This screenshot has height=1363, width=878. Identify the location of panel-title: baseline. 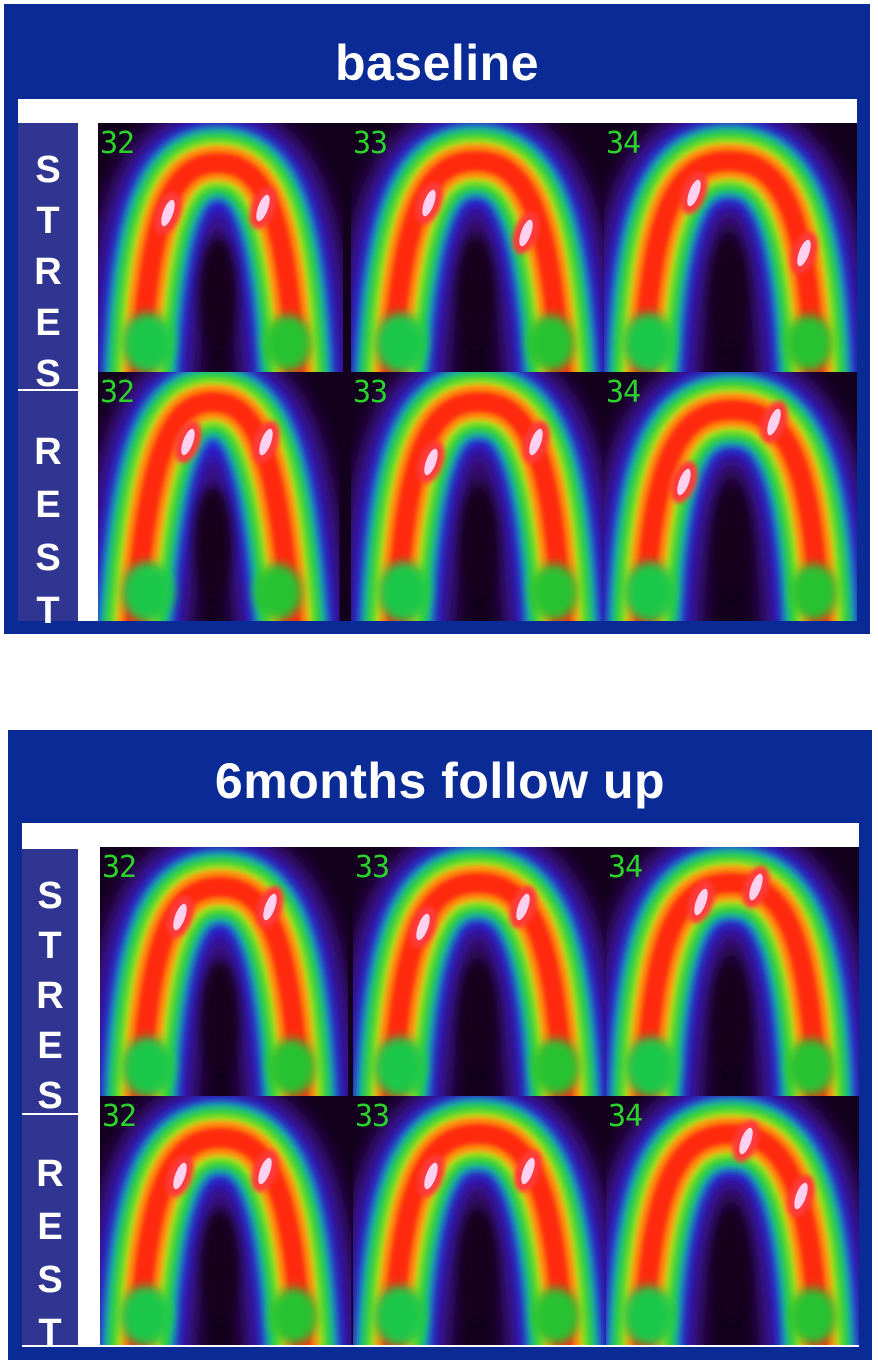
(437, 63).